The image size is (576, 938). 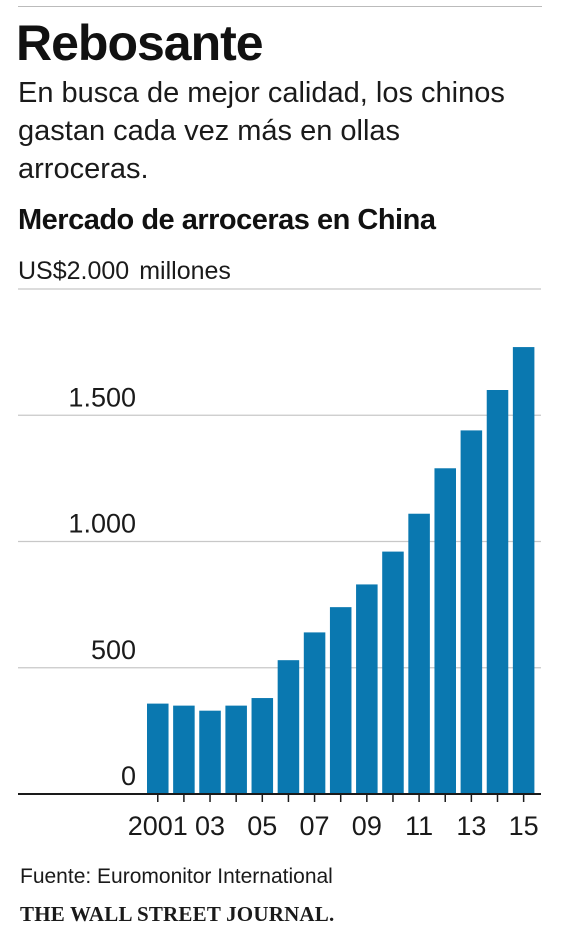 What do you see at coordinates (262, 826) in the screenshot?
I see `x-tick-label: 05` at bounding box center [262, 826].